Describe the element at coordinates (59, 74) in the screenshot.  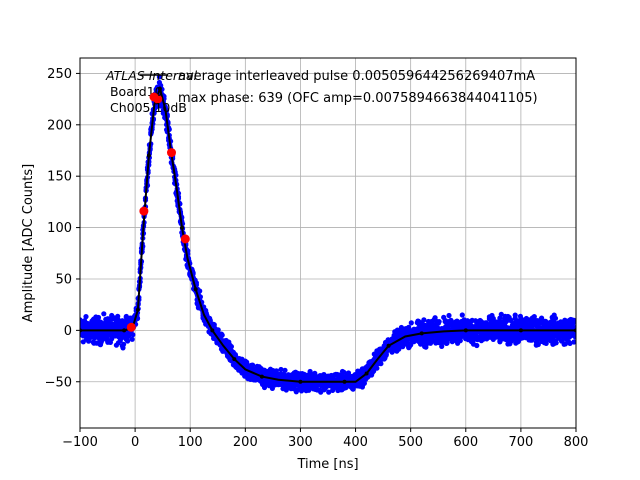
I see `y-tick-label: 250` at that location.